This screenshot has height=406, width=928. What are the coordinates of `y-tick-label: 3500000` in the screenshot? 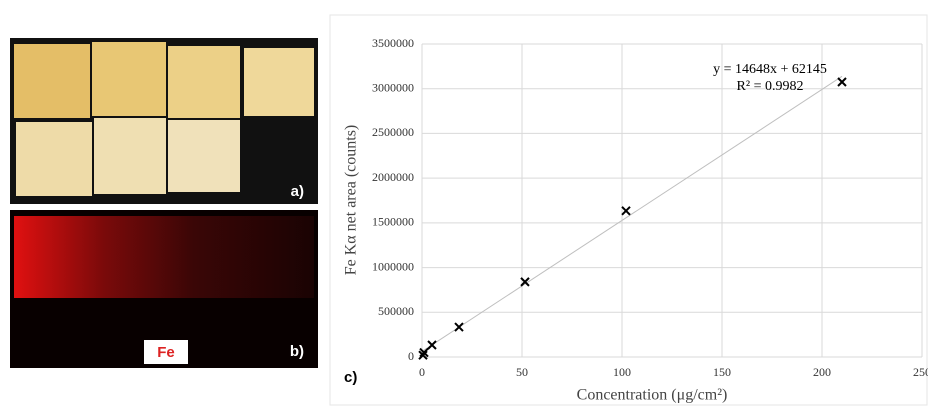 It's located at (393, 43).